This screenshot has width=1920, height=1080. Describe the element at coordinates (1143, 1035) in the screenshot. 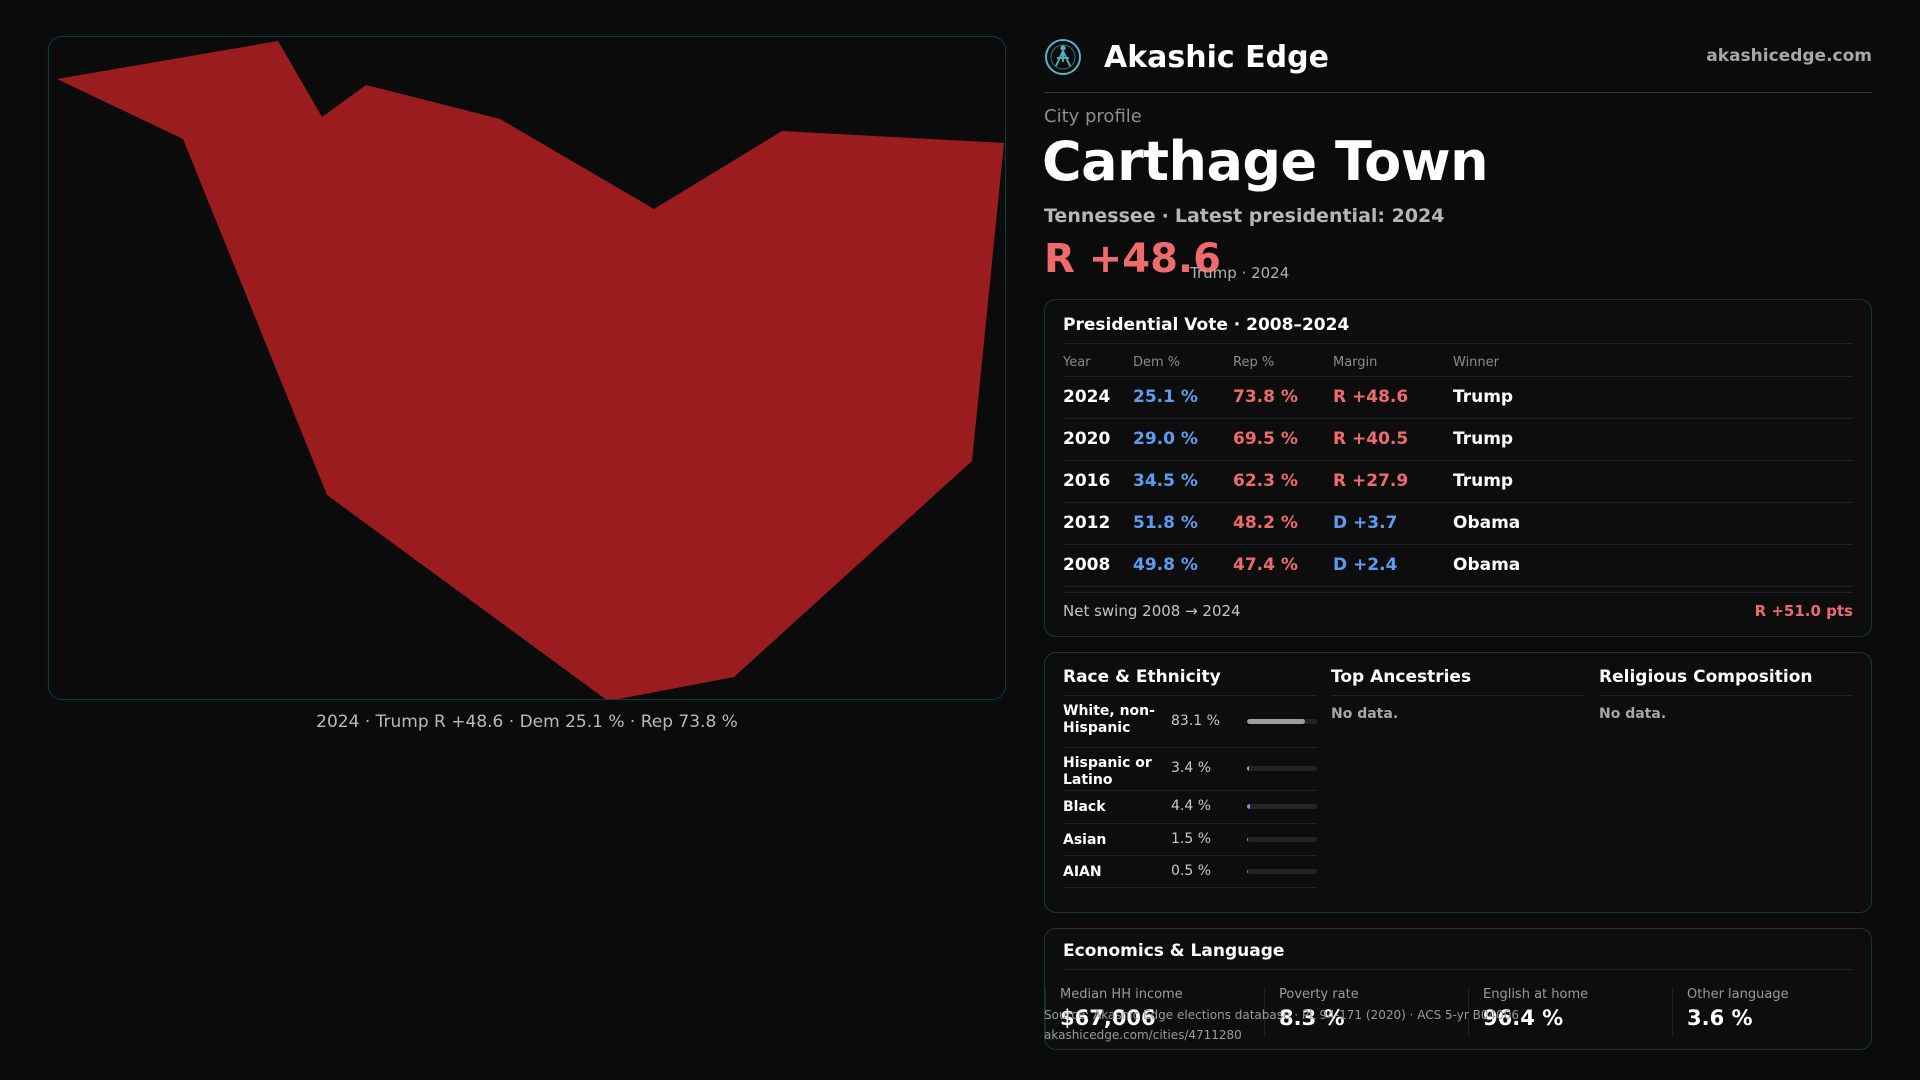

I see `source-url-link: akashicedge.com/cities/4711280` at that location.